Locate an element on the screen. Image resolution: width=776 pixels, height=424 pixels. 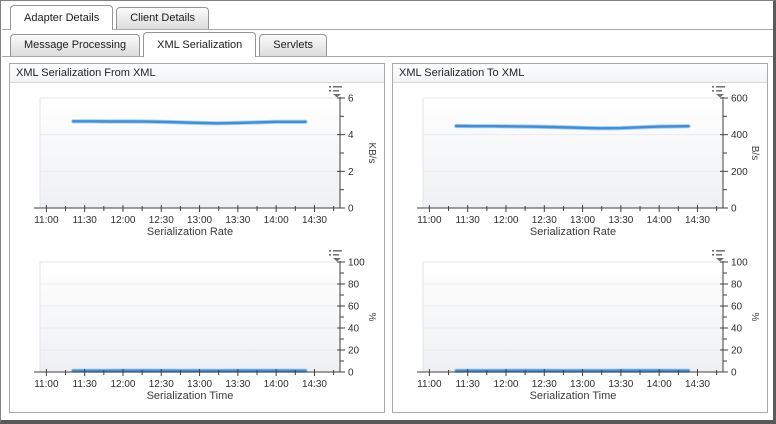
tab-servlets: Servlets is located at coordinates (293, 45).